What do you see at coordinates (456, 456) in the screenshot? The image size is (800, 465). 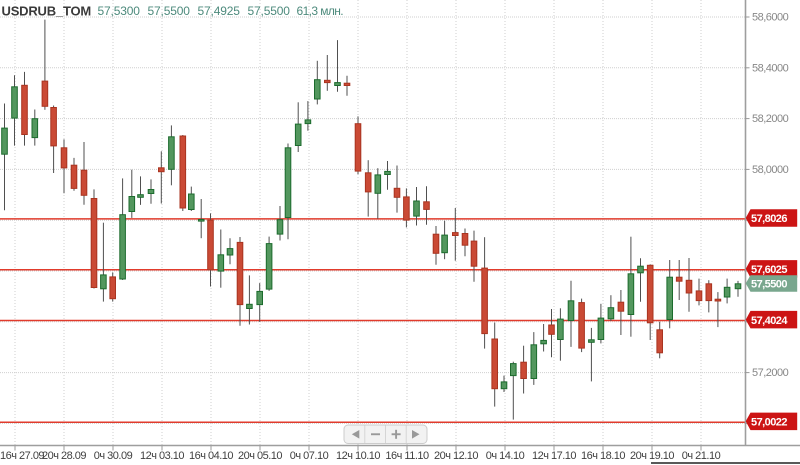 I see `svg-text: 20ч 12.10` at bounding box center [456, 456].